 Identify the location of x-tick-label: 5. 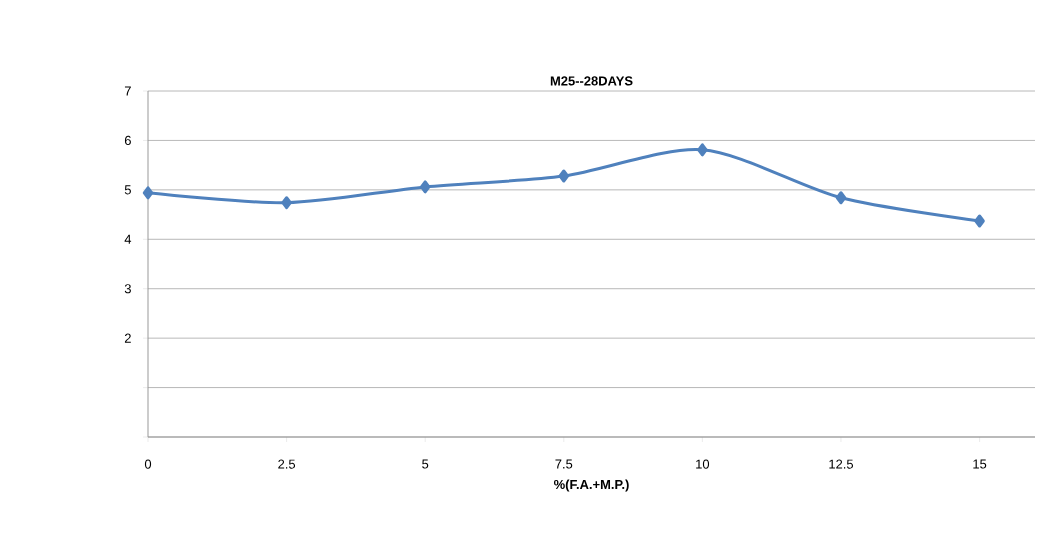
(425, 464).